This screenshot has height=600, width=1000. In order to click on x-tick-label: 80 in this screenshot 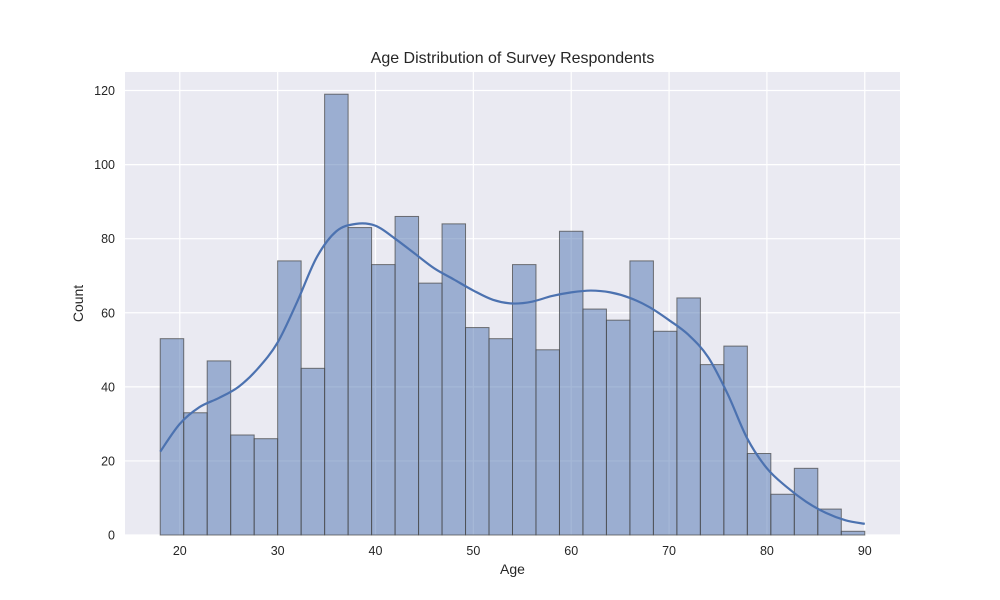, I will do `click(767, 551)`.